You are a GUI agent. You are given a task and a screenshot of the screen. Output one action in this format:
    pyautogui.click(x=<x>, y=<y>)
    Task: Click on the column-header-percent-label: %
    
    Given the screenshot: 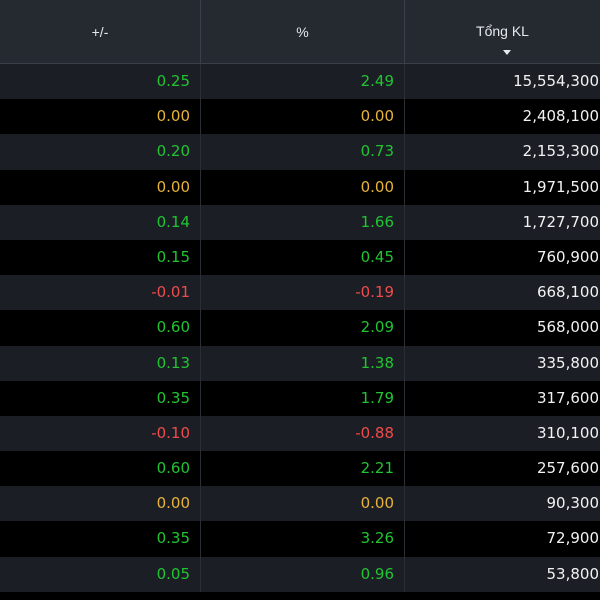 What is the action you would take?
    pyautogui.click(x=302, y=32)
    